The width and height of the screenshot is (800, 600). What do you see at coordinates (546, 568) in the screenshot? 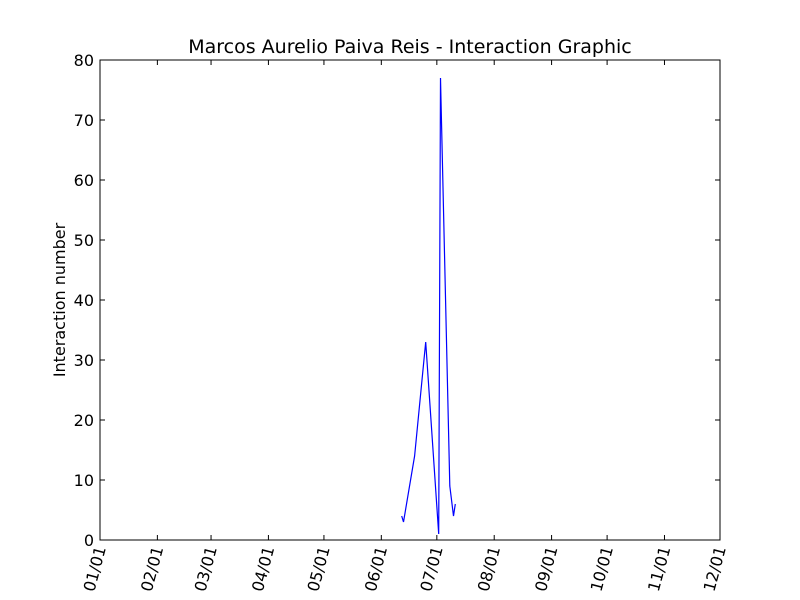
I see `x-tick-label: 09/01` at bounding box center [546, 568].